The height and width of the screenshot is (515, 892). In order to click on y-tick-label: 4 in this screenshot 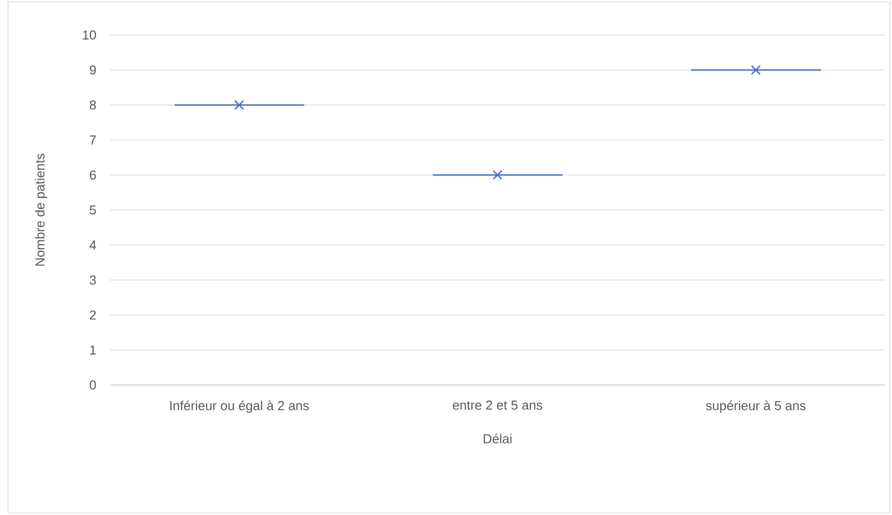, I will do `click(93, 245)`.